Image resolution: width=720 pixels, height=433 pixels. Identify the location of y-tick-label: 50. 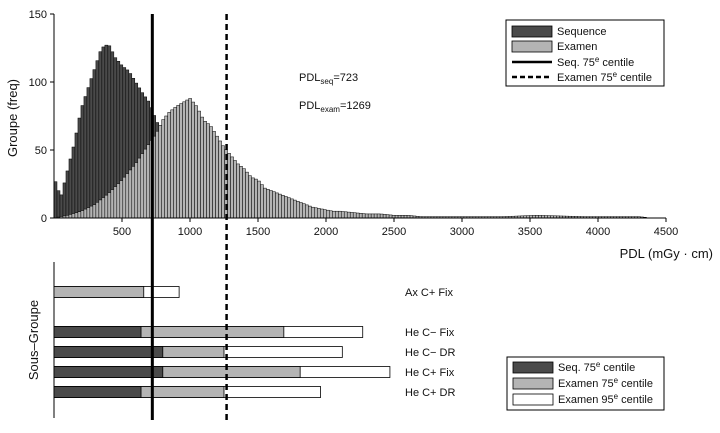
(41, 151).